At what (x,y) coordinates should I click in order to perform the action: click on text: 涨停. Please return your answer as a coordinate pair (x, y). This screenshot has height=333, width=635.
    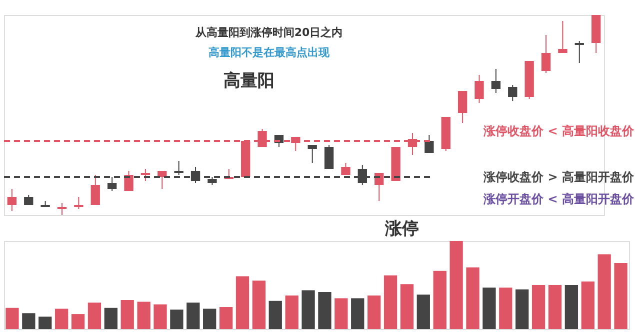
    Looking at the image, I should click on (401, 229).